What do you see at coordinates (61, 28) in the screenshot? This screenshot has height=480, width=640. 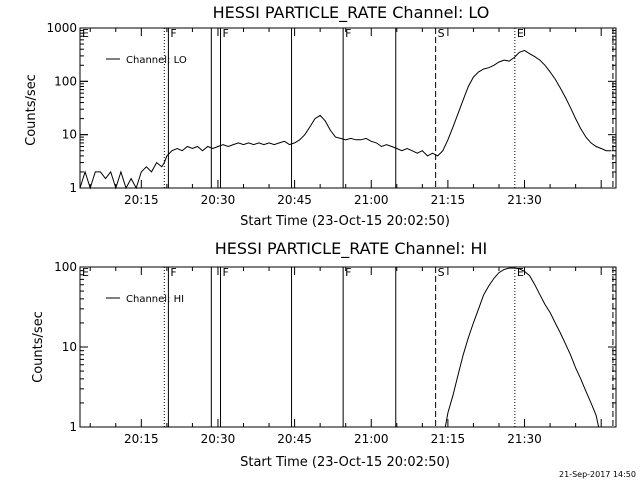 I see `y-tick-label: 1000` at bounding box center [61, 28].